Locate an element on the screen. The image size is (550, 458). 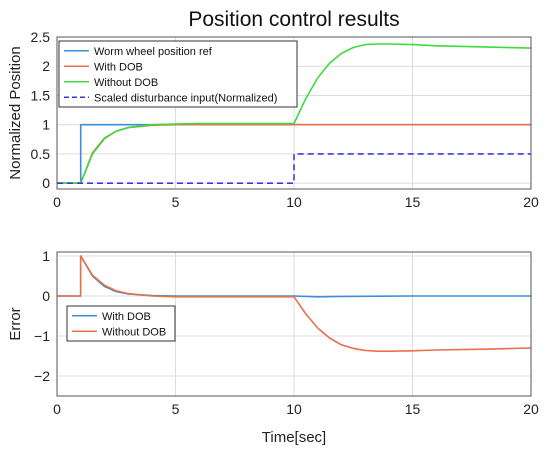
chart-title: Position control results is located at coordinates (293, 19).